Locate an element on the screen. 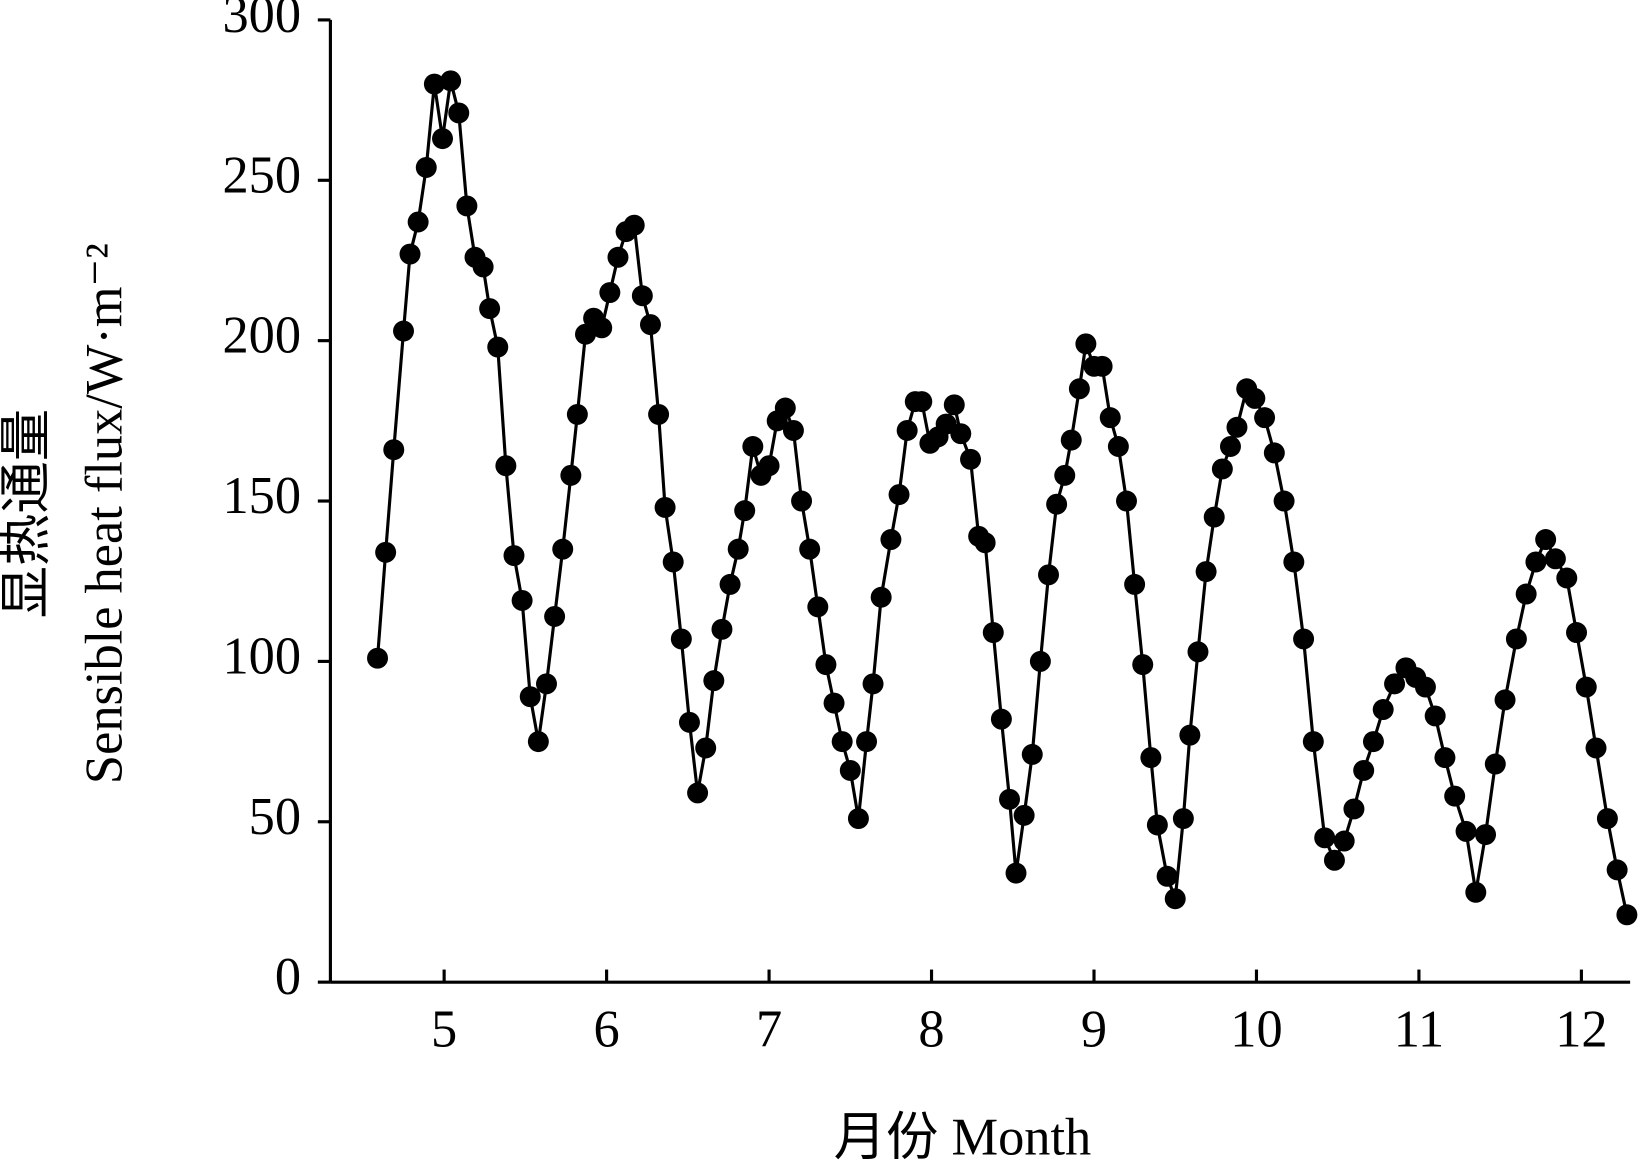  y-tick-label: 200 is located at coordinates (261, 336).